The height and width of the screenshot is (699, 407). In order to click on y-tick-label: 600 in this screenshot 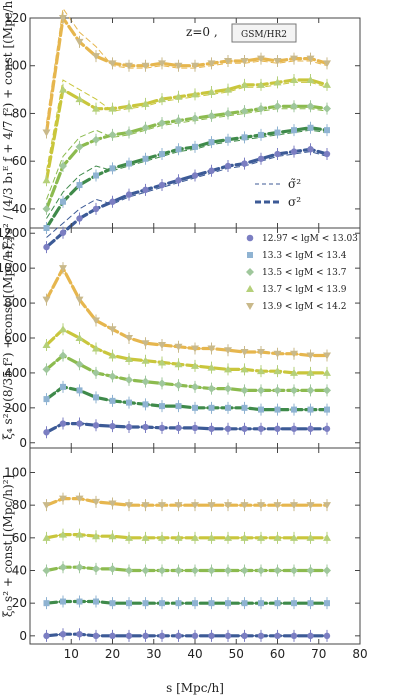, I will do `click(15, 338)`.